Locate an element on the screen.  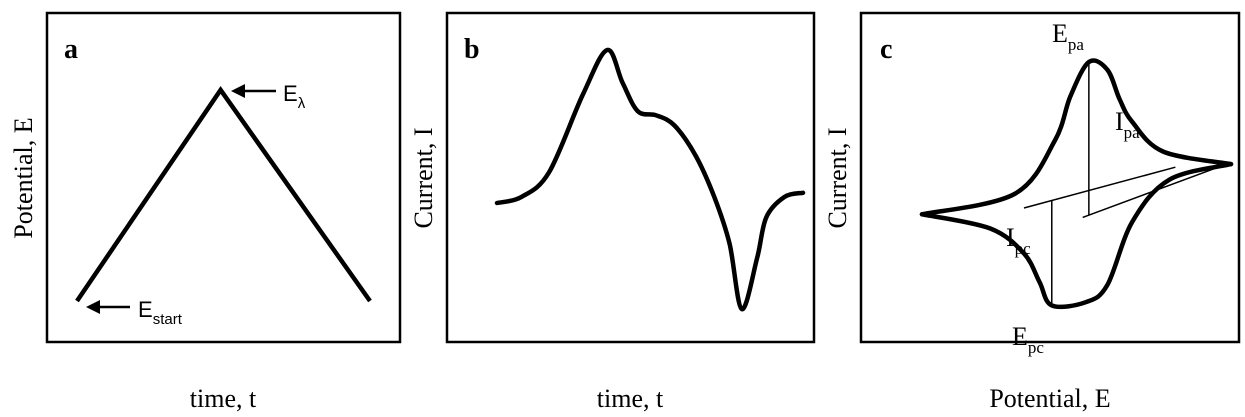
elambda-annotation: Eλ is located at coordinates (268, 96).